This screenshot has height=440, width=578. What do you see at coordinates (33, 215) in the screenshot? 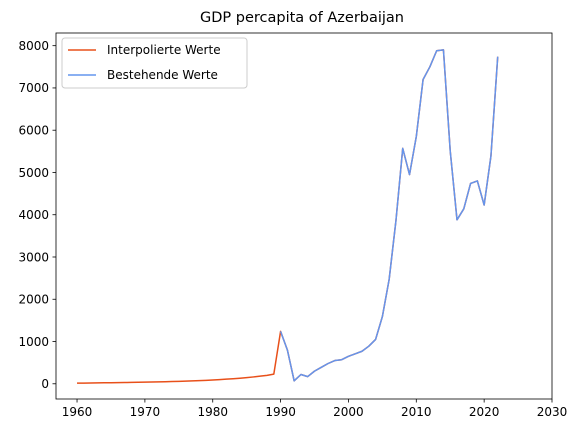
I see `y-tick-label: 4000` at bounding box center [33, 215].